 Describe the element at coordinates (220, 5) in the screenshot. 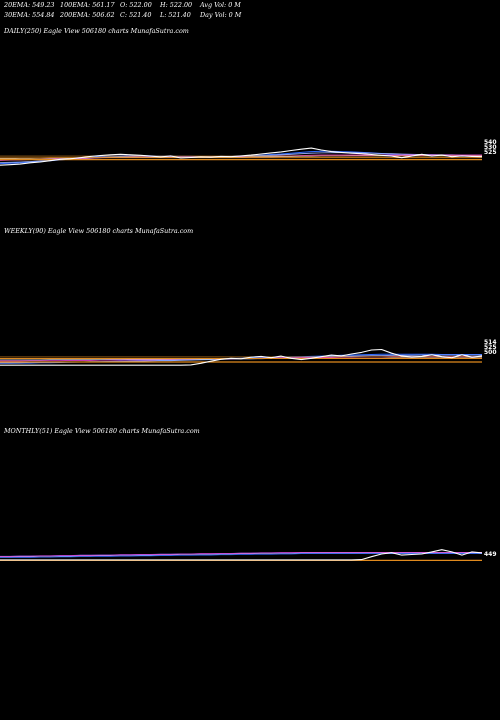

I see `avg-vol-value: Avg Vol: 0 M` at that location.